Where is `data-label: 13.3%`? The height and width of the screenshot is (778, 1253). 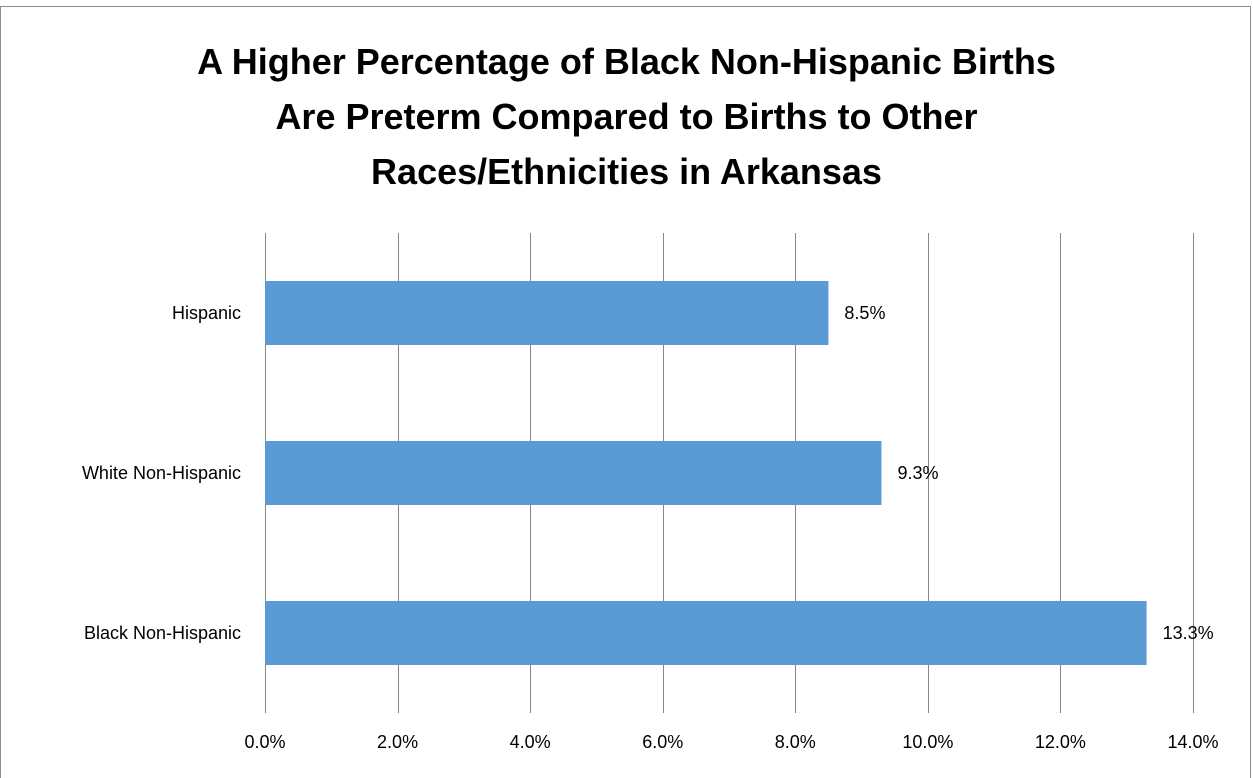 data-label: 13.3% is located at coordinates (1188, 633).